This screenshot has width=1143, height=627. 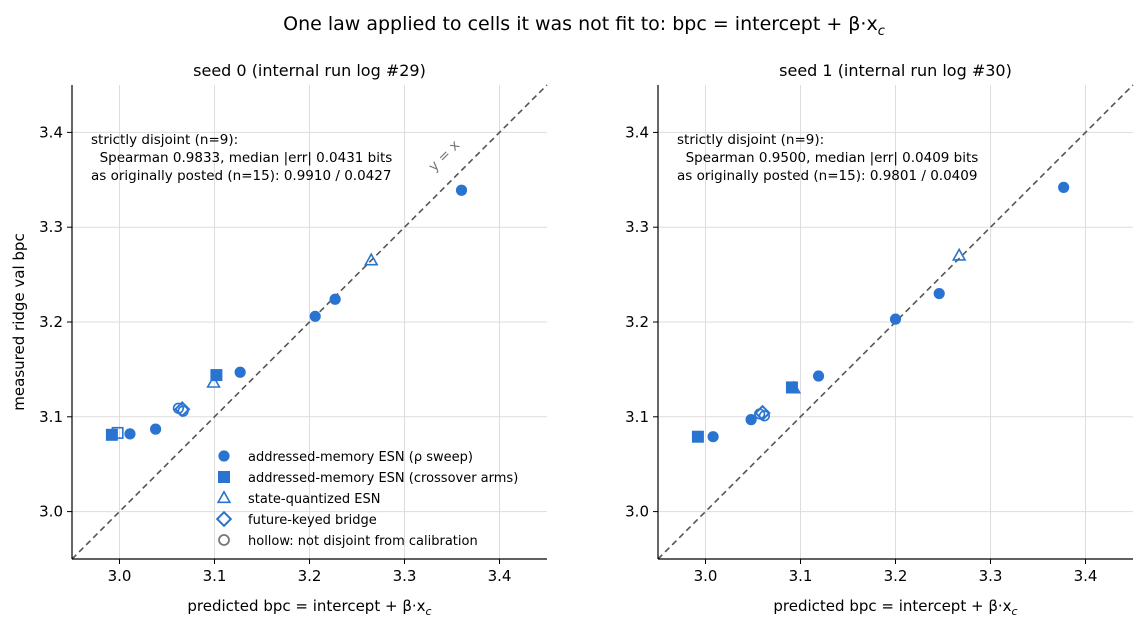 I want to click on legend-label: future-keyed bridge, so click(x=312, y=520).